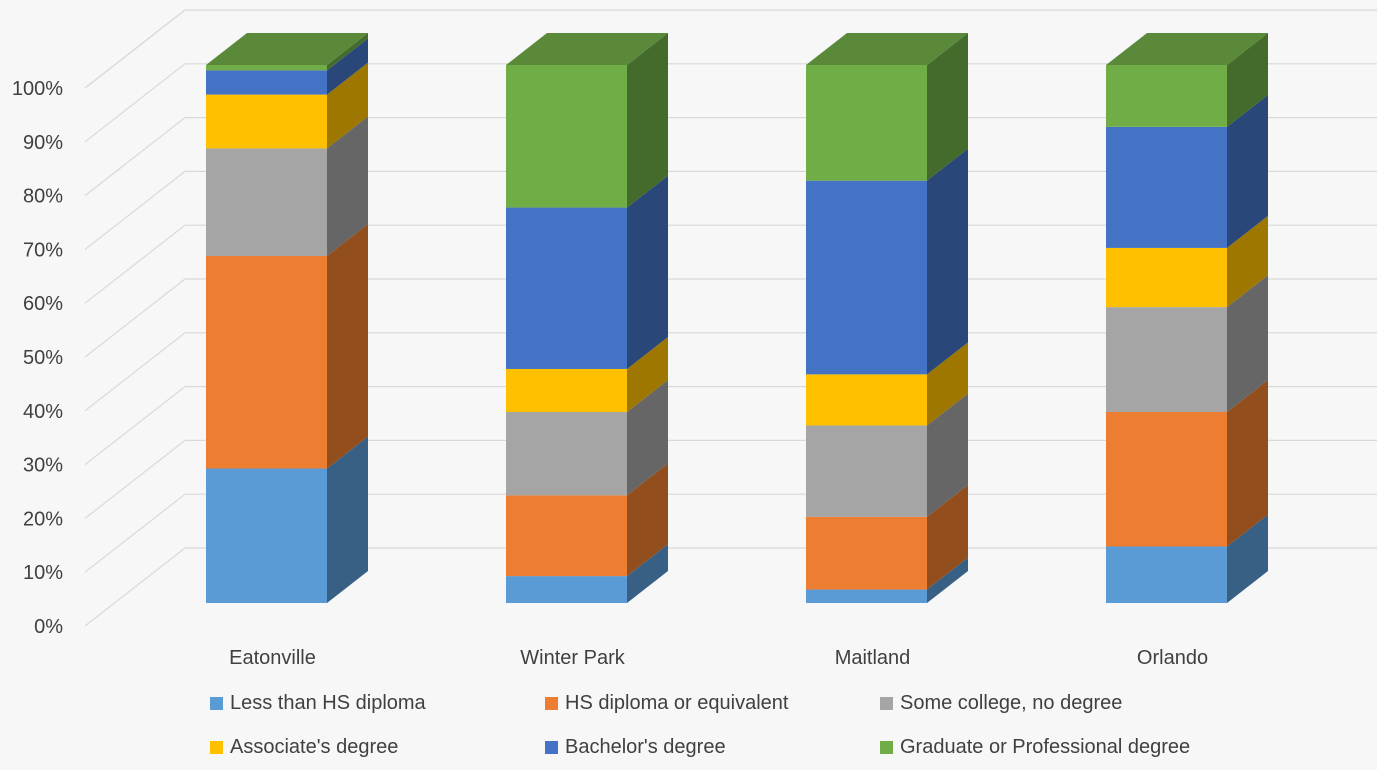 The width and height of the screenshot is (1377, 770). I want to click on y-tick-label: 90%, so click(43, 143).